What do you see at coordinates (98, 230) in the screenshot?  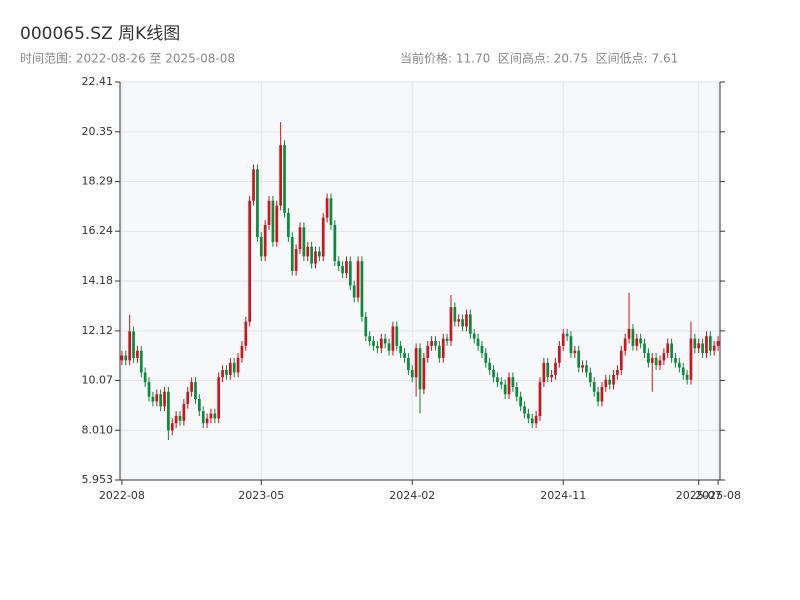 I see `y-tick-label: 16.24` at bounding box center [98, 230].